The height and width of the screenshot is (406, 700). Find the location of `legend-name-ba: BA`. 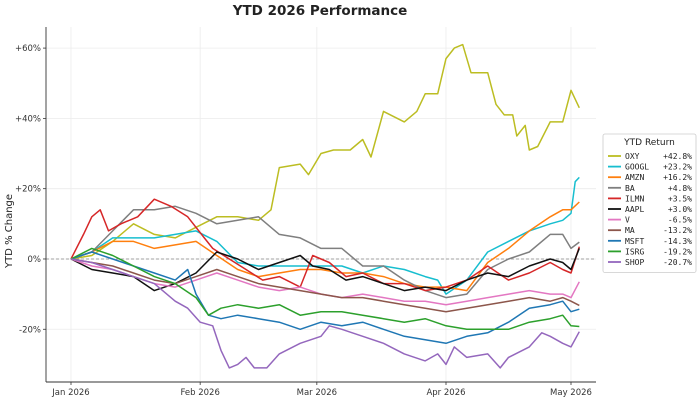

legend-name-ba: BA is located at coordinates (630, 188).